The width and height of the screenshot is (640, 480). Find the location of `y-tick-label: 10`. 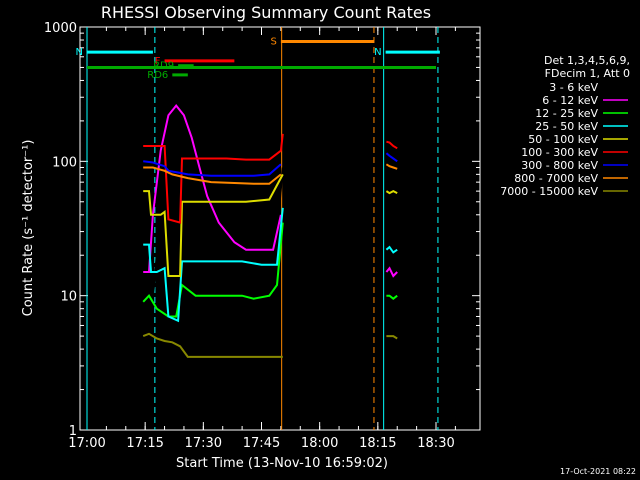

y-tick-label: 10 is located at coordinates (68, 297).